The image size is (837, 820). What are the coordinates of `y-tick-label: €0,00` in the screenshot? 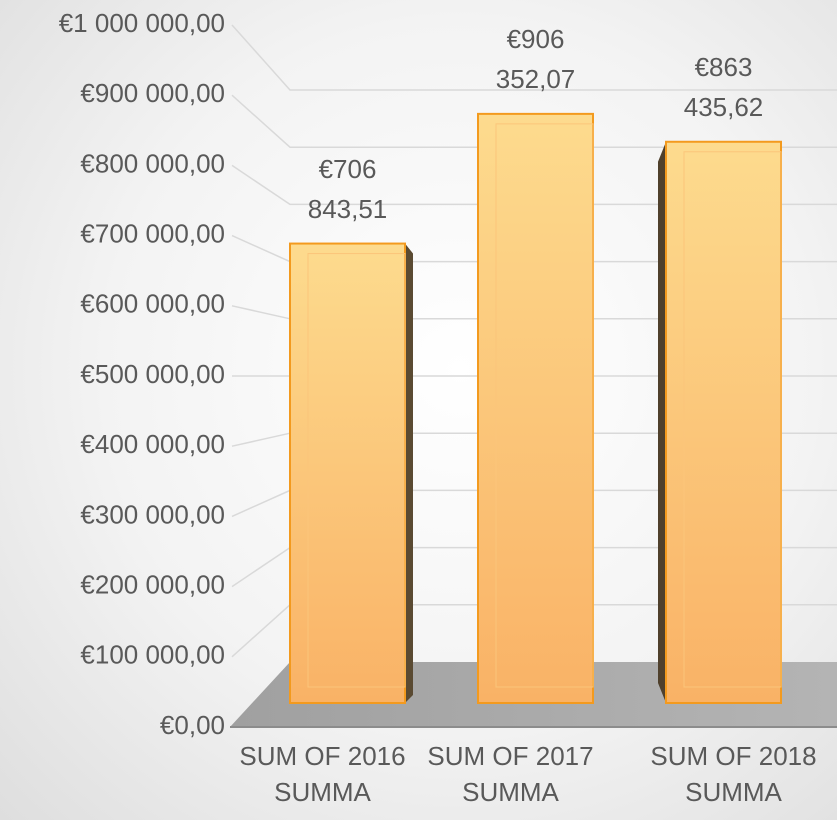 It's located at (192, 725).